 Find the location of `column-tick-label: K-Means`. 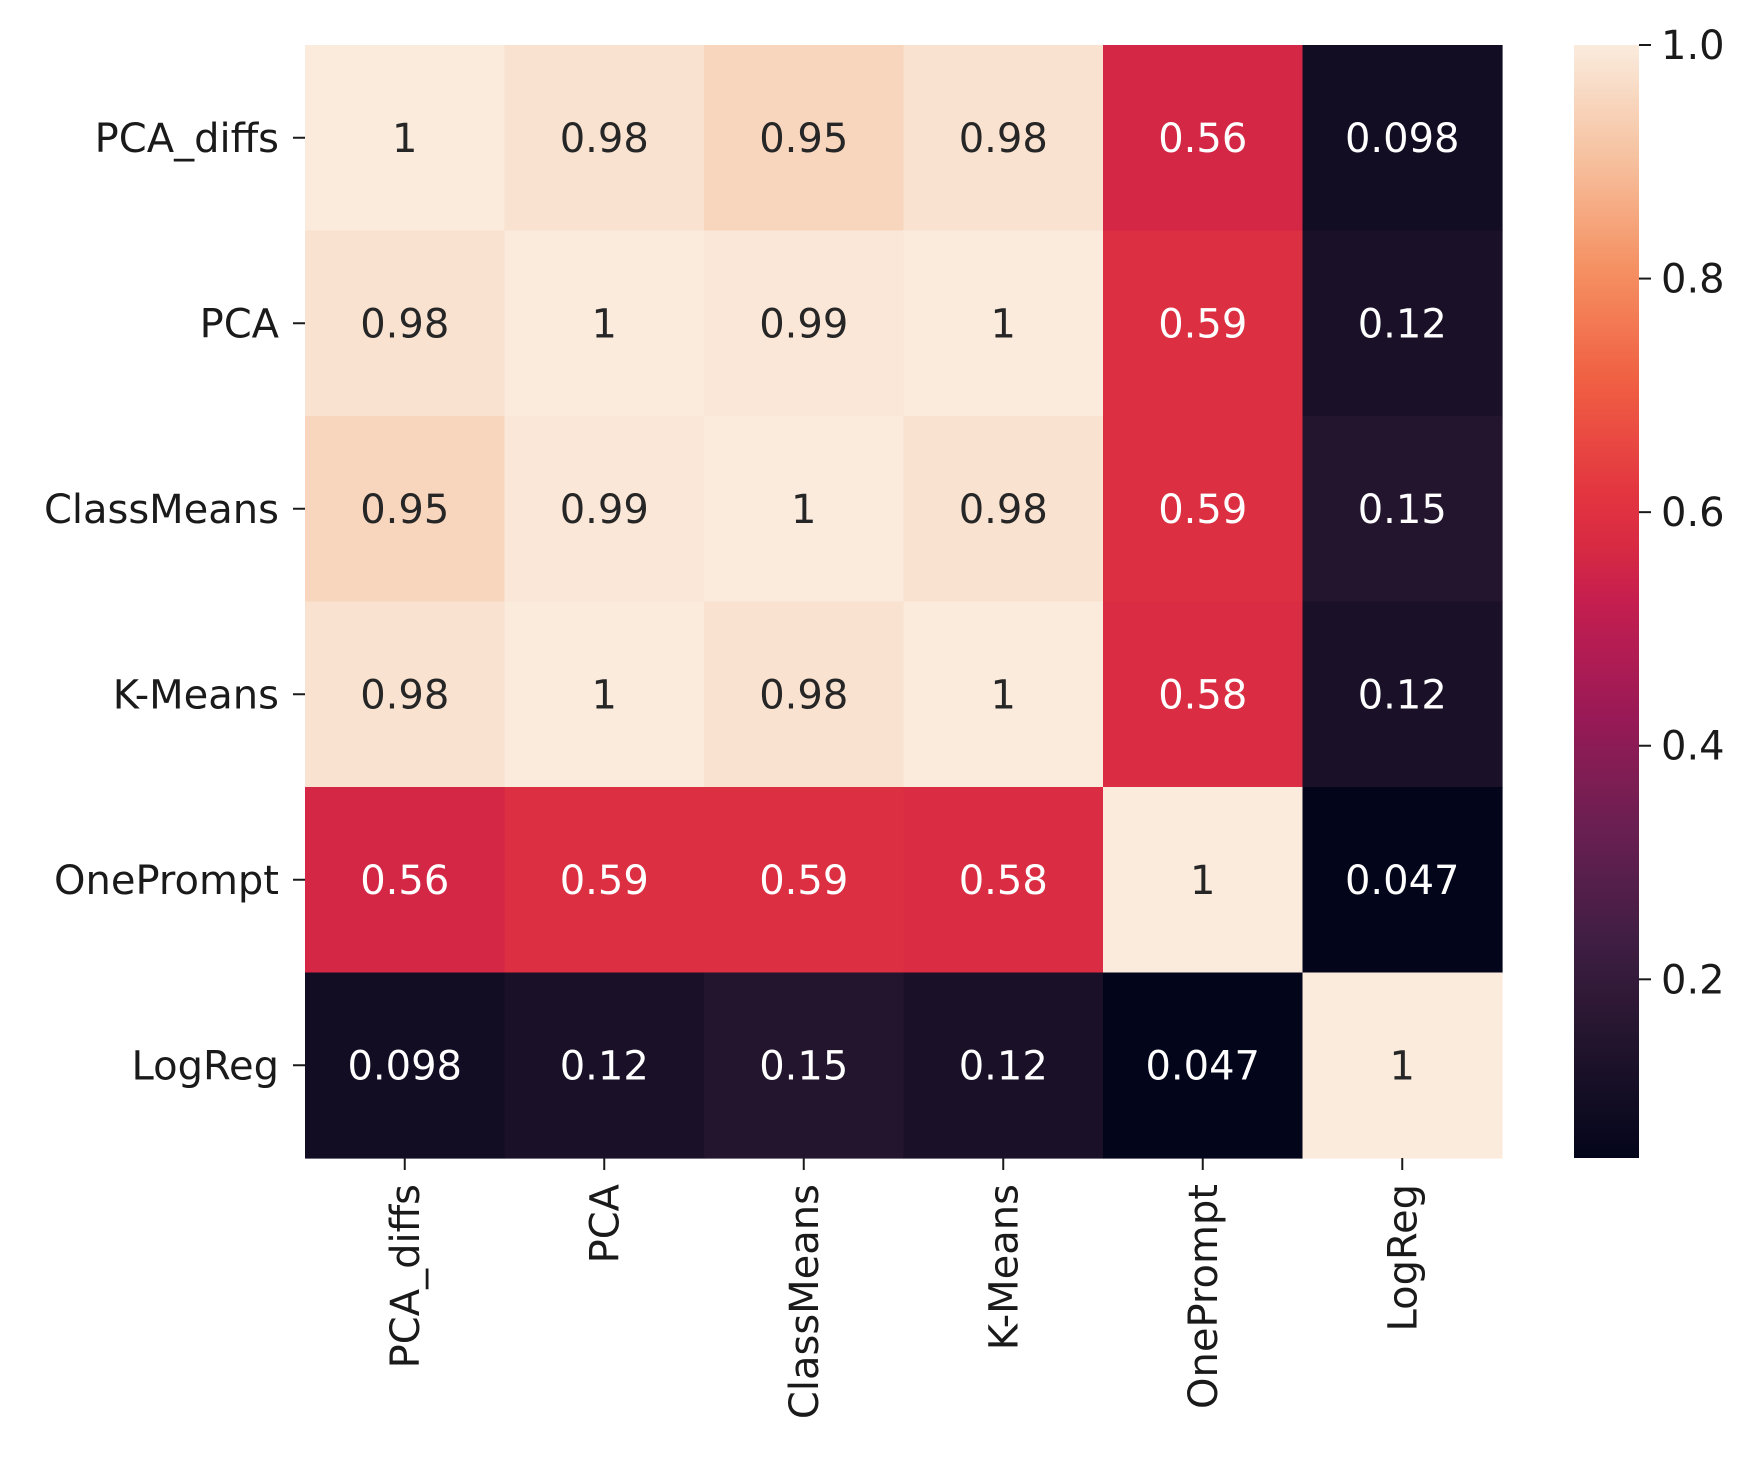

column-tick-label: K-Means is located at coordinates (1004, 1267).